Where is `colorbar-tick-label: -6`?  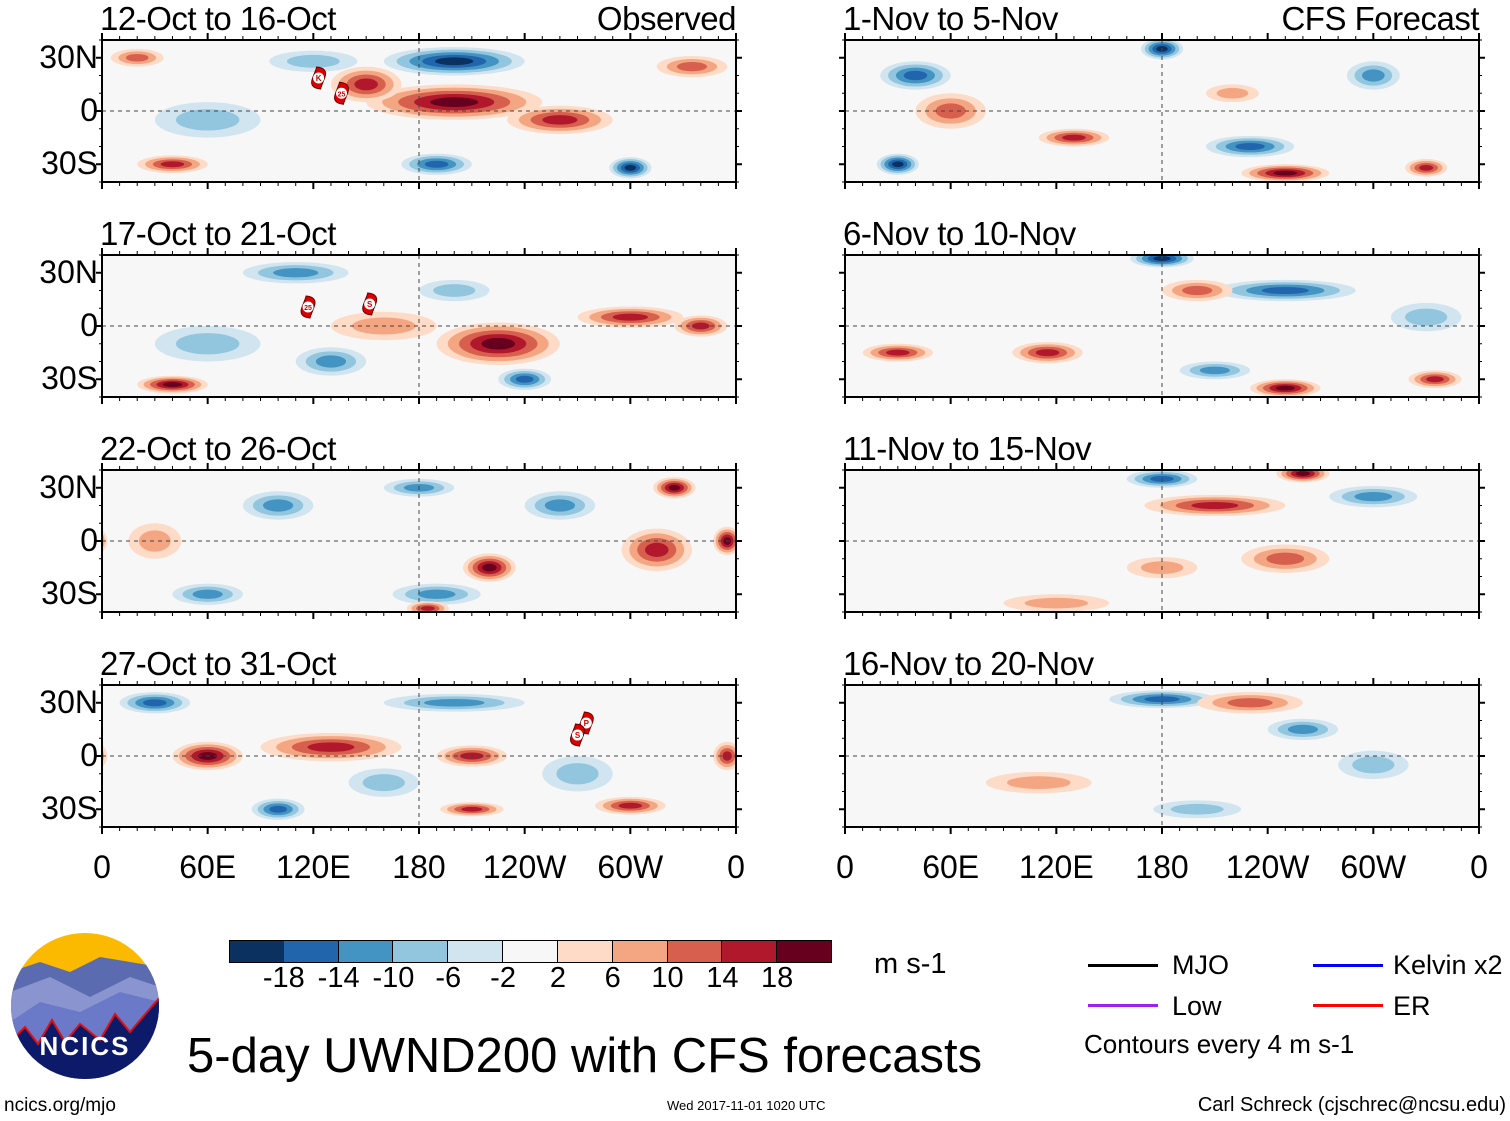
colorbar-tick-label: -6 is located at coordinates (448, 978).